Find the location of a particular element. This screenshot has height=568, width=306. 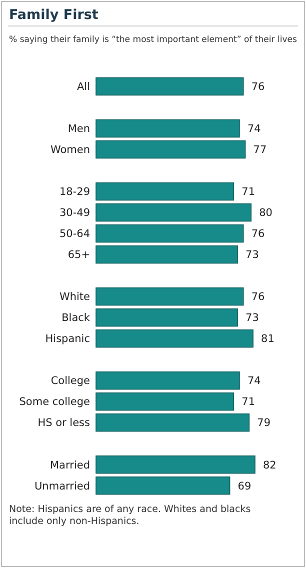

y-tick-label: HS or less is located at coordinates (64, 423).